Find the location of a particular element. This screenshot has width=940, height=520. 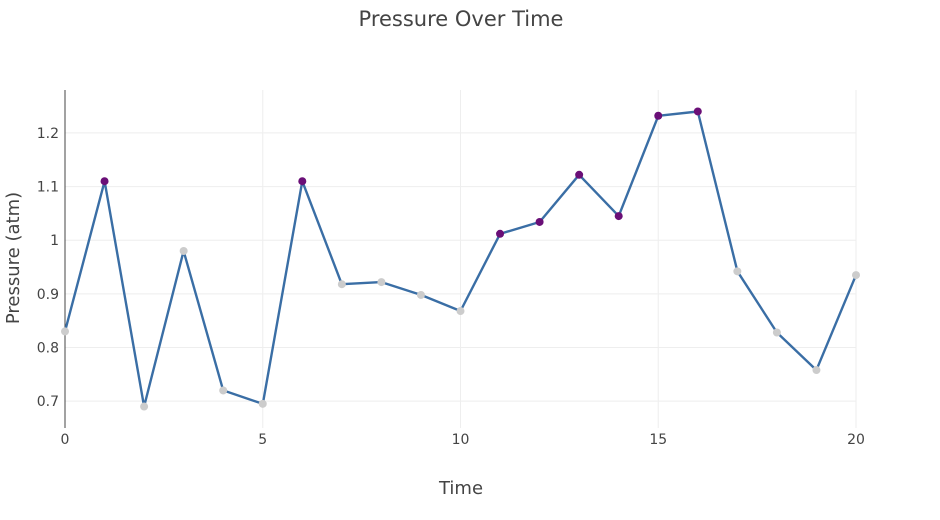

y-tick-label: 1.1 is located at coordinates (48, 188).